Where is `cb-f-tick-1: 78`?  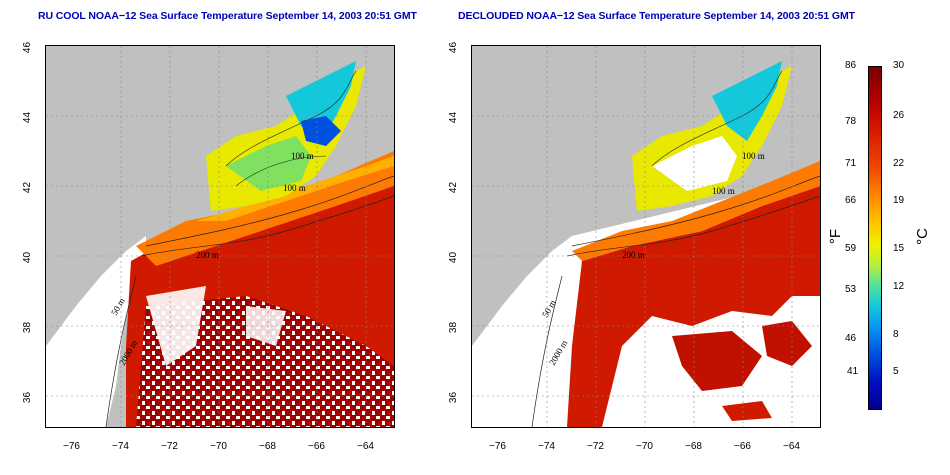 cb-f-tick-1: 78 is located at coordinates (851, 121).